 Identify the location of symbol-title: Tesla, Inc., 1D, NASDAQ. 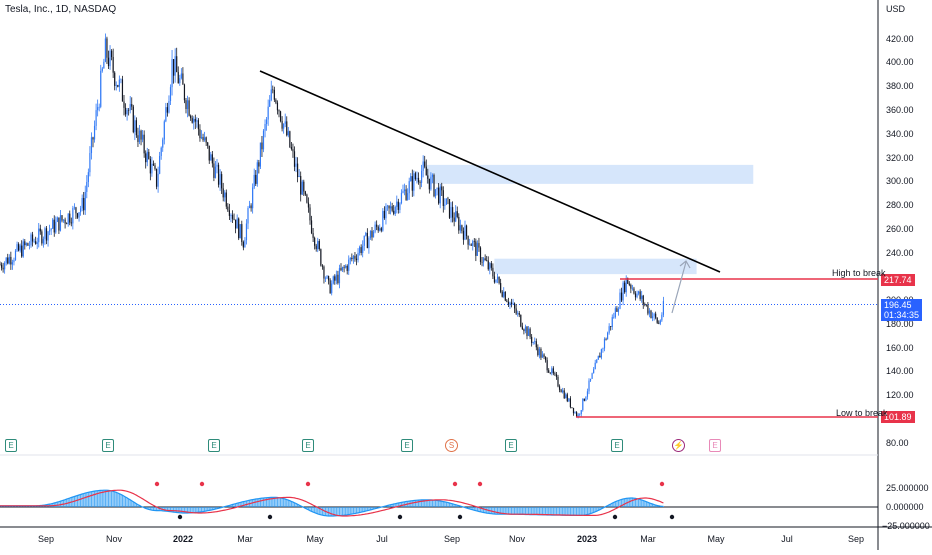
(60, 9).